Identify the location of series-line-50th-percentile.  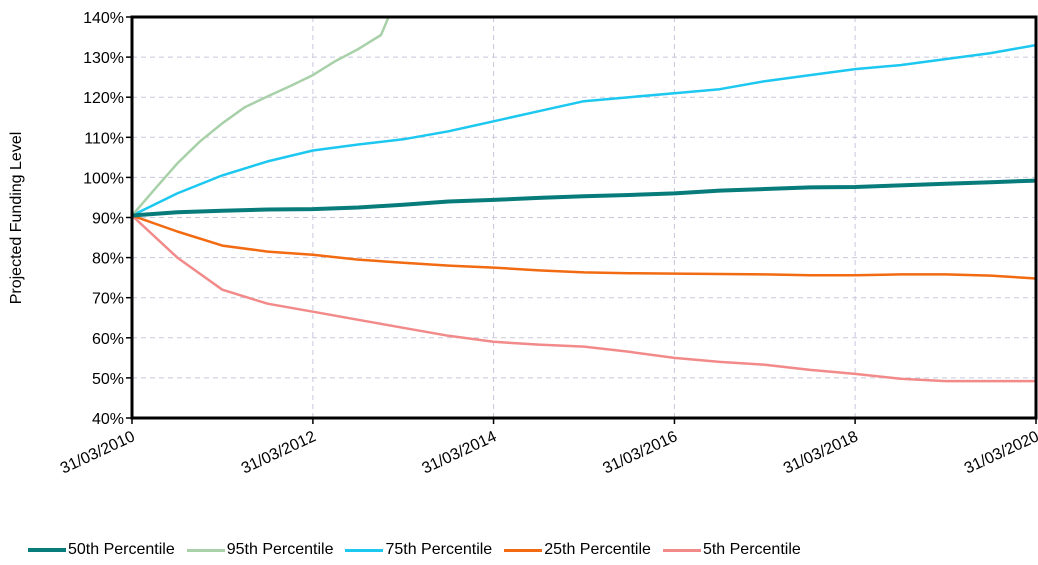
(584, 198).